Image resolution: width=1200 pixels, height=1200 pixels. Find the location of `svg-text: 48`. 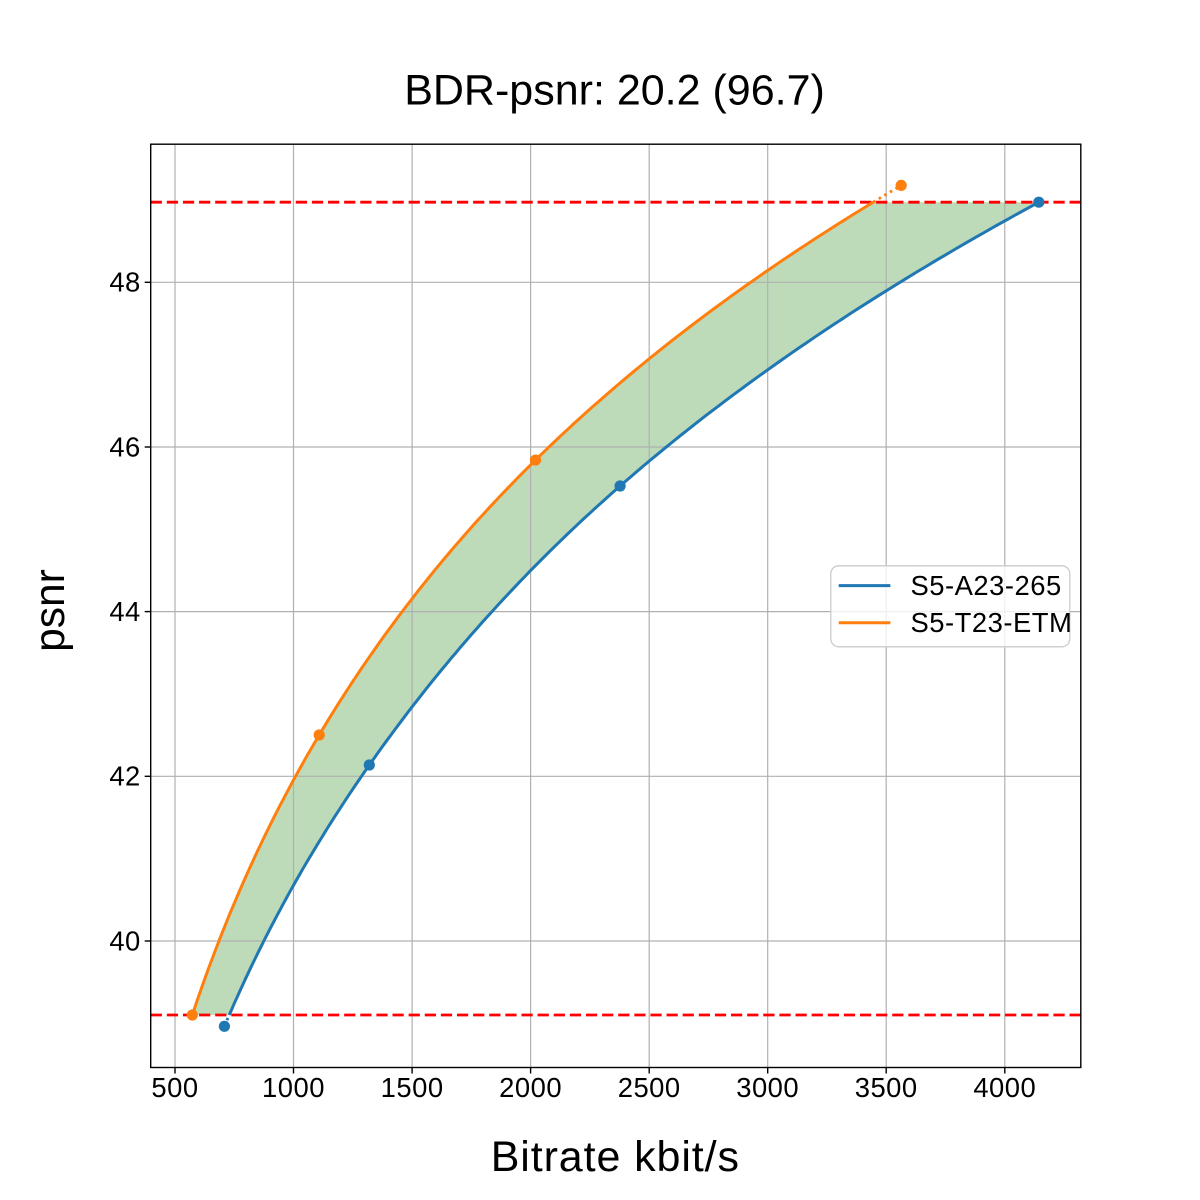

svg-text: 48 is located at coordinates (124, 282).